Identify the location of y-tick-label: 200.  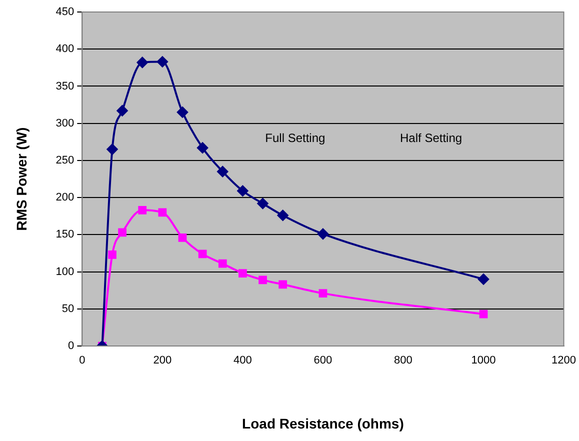
(65, 198).